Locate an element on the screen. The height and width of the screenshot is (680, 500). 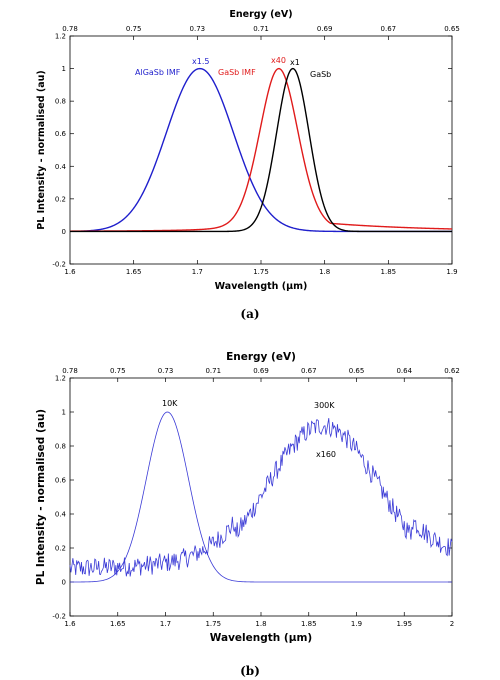
series-label-gasb: GaSb is located at coordinates (320, 74).